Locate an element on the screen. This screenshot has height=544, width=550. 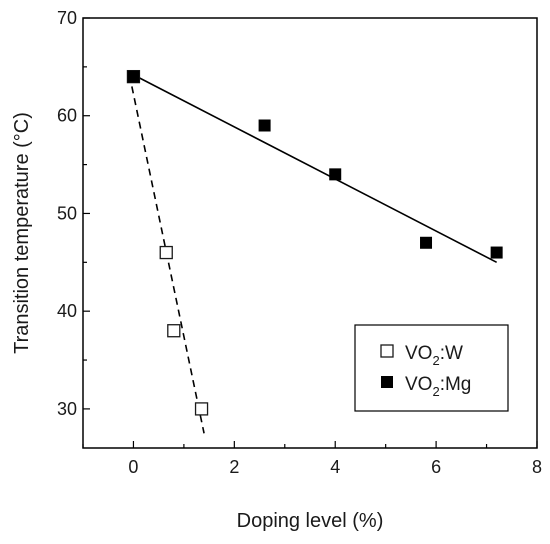
y-tick-label: 60 is located at coordinates (67, 116).